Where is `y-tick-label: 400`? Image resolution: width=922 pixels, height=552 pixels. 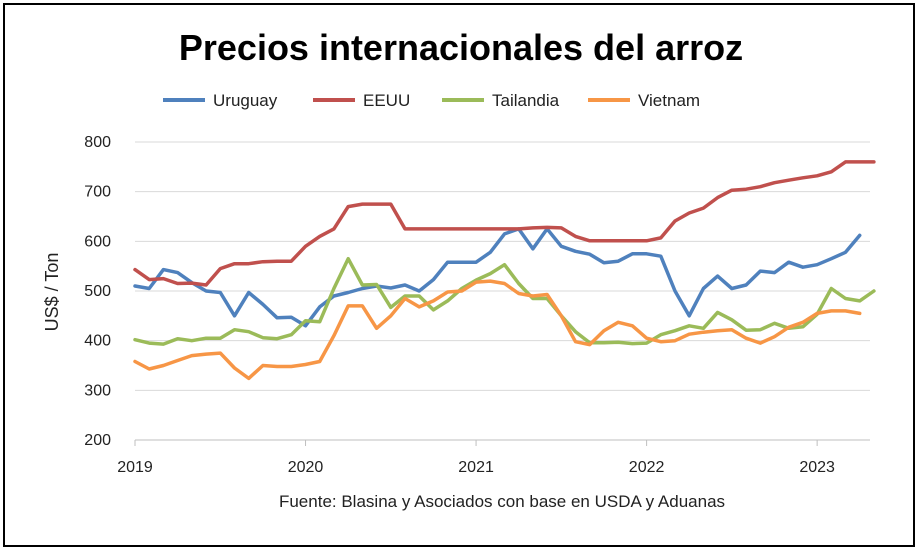 y-tick-label: 400 is located at coordinates (97, 341).